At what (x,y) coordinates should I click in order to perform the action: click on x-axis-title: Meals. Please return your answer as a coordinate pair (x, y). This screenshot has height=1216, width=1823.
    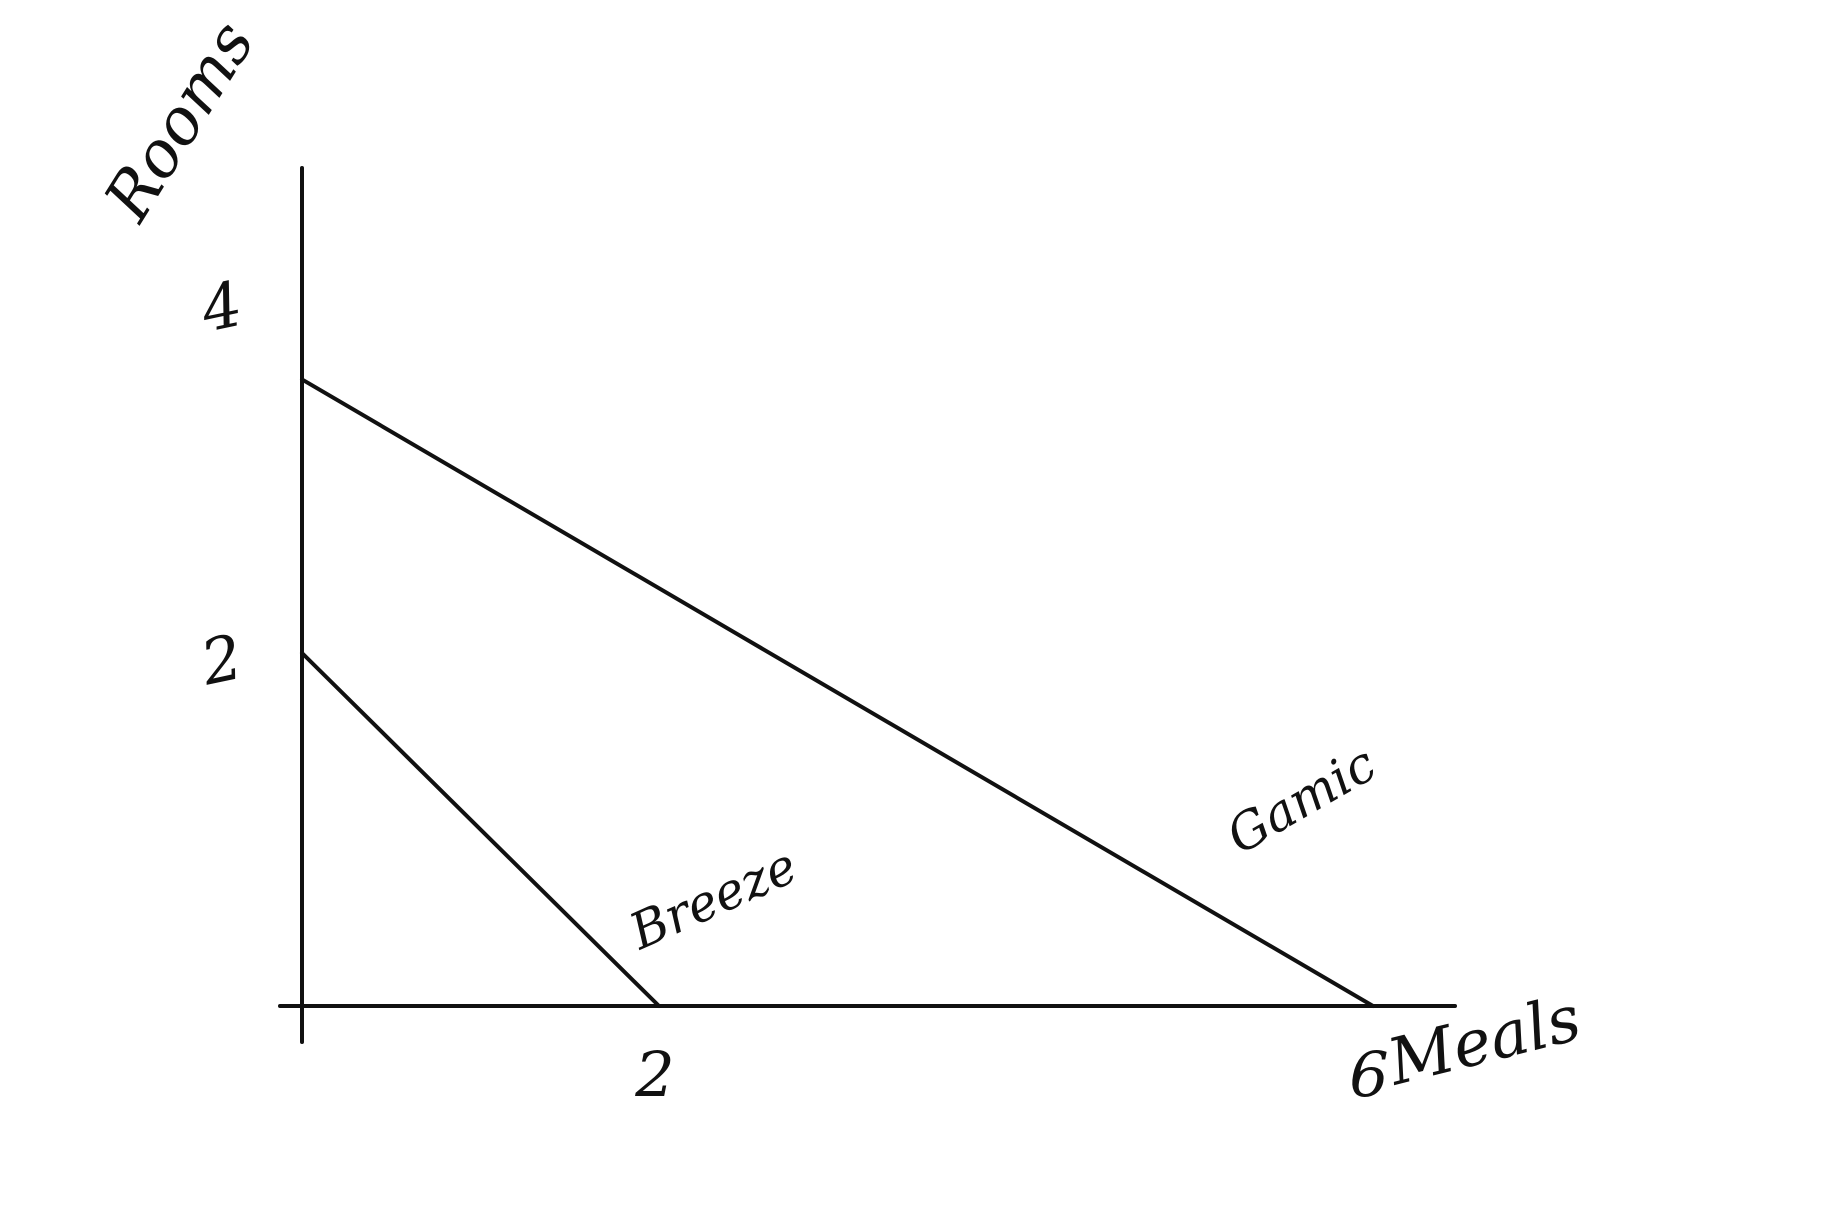
    Looking at the image, I should click on (1484, 1041).